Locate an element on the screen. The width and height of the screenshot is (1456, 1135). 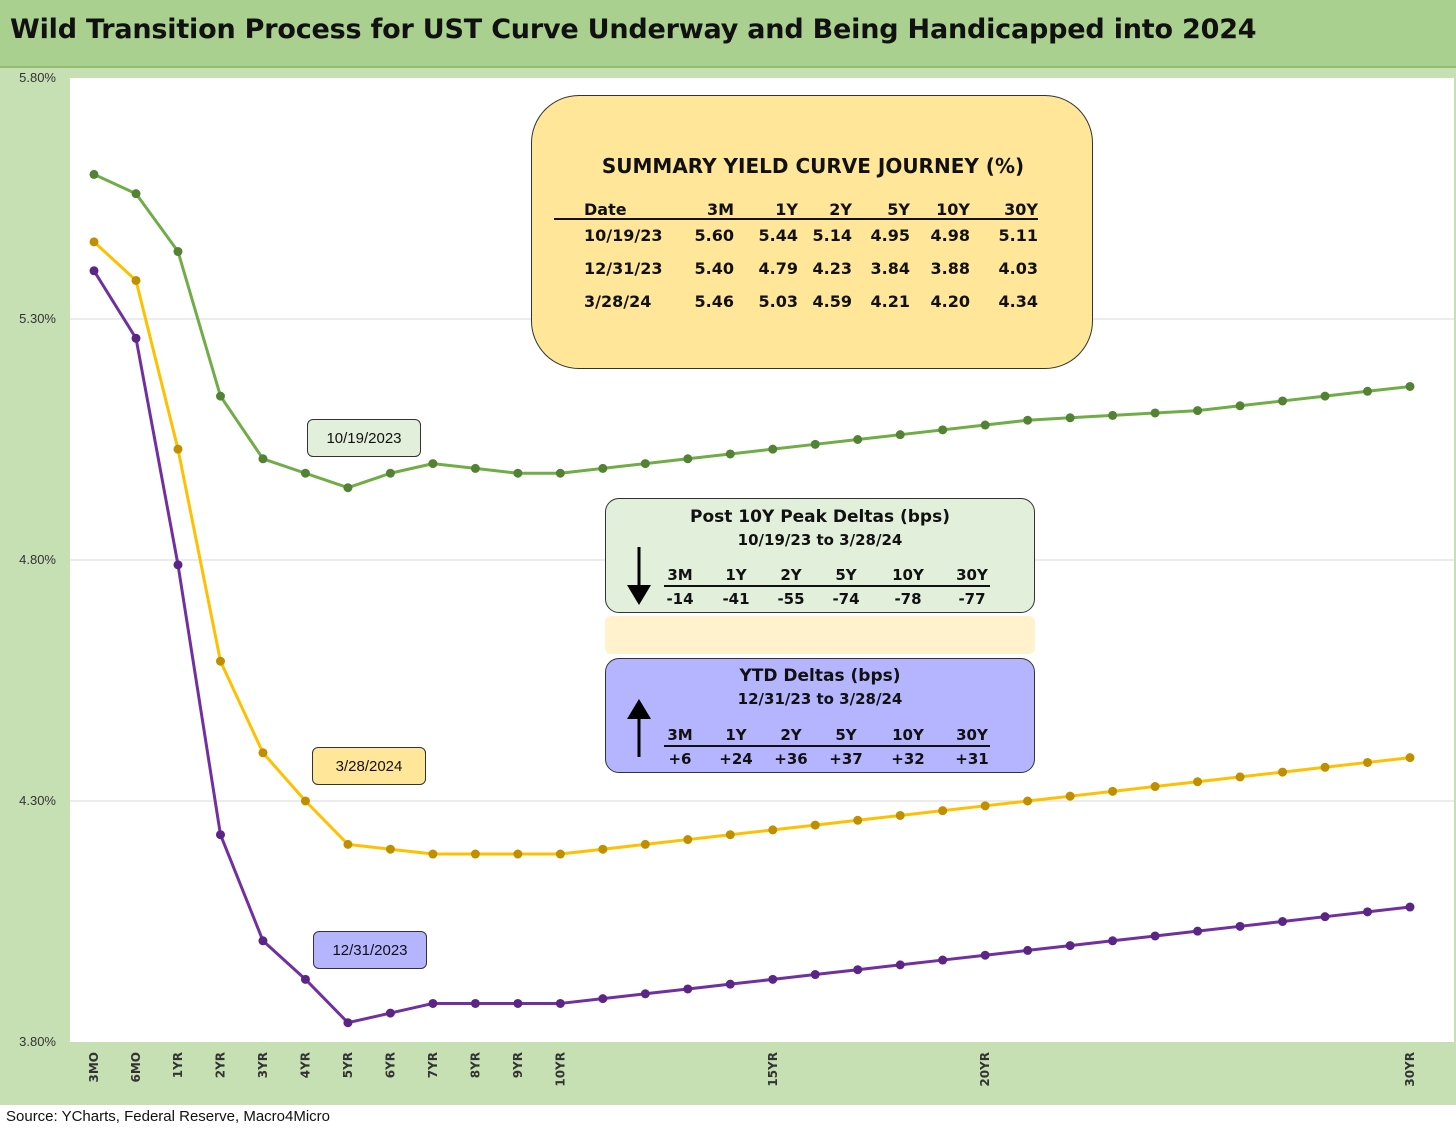
delta-header-cell: 2Y is located at coordinates (791, 575).